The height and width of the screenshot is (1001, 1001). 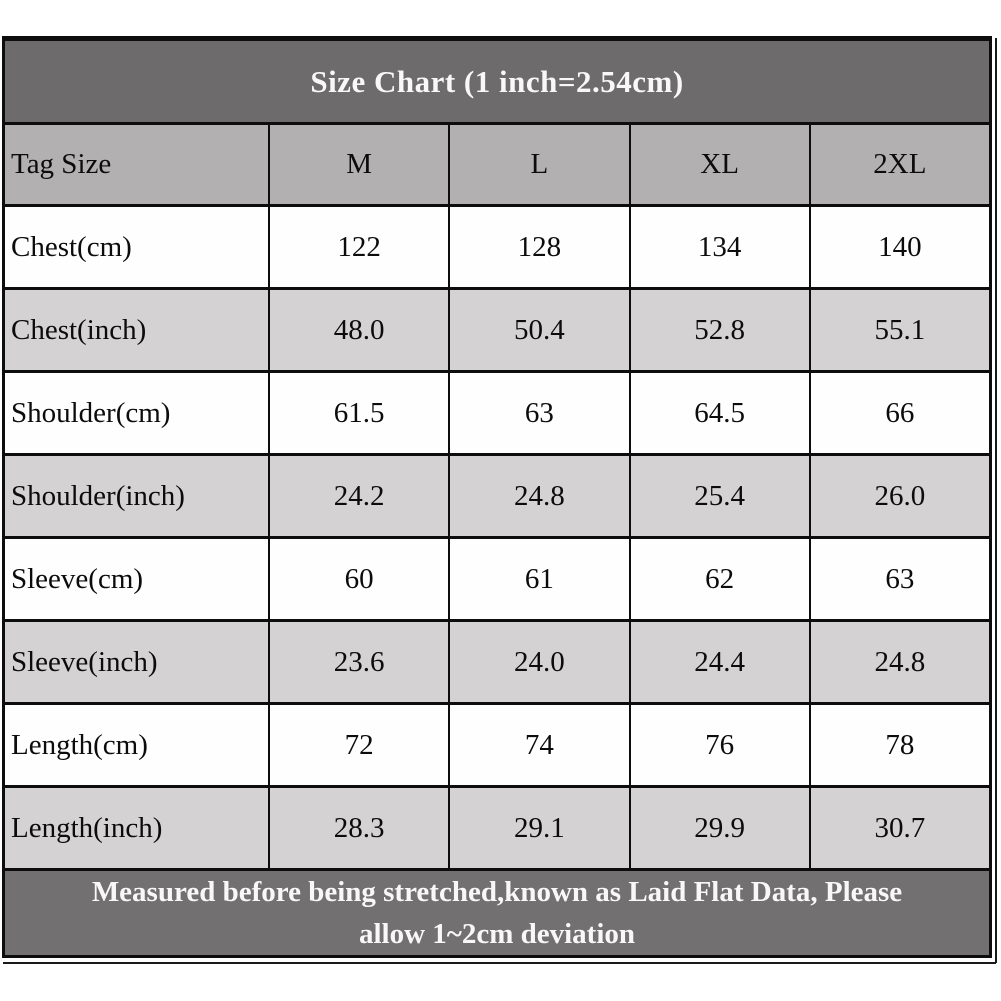 I want to click on cell-value: 48.0, so click(x=358, y=330).